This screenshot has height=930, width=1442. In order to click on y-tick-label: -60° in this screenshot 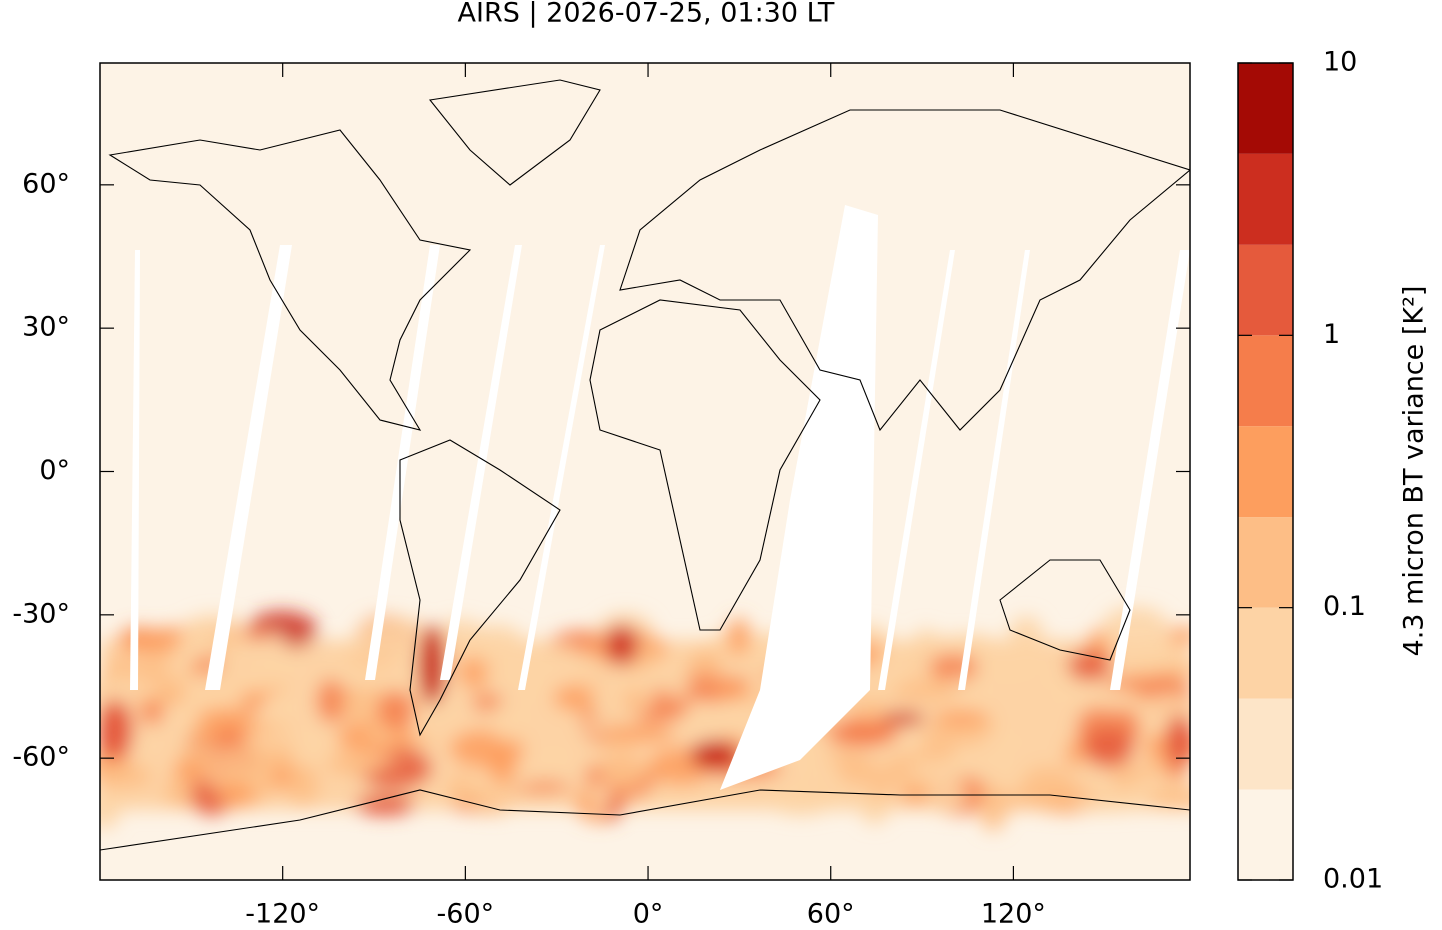, I will do `click(41, 757)`.